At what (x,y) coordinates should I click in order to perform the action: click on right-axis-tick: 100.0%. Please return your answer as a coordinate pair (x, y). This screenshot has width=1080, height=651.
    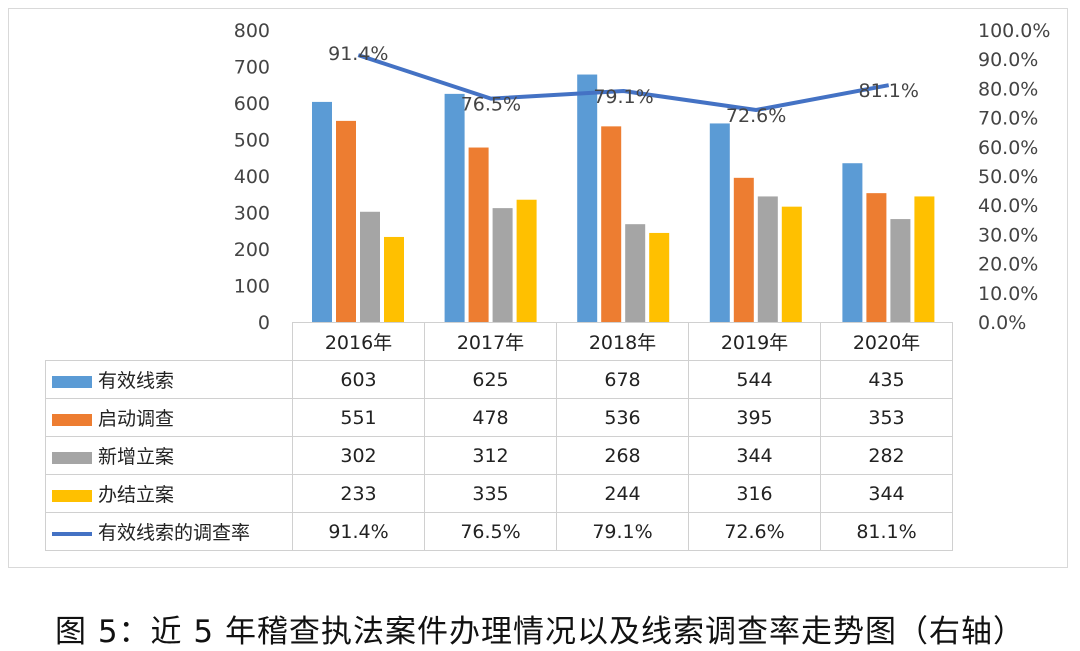
    Looking at the image, I should click on (1014, 31).